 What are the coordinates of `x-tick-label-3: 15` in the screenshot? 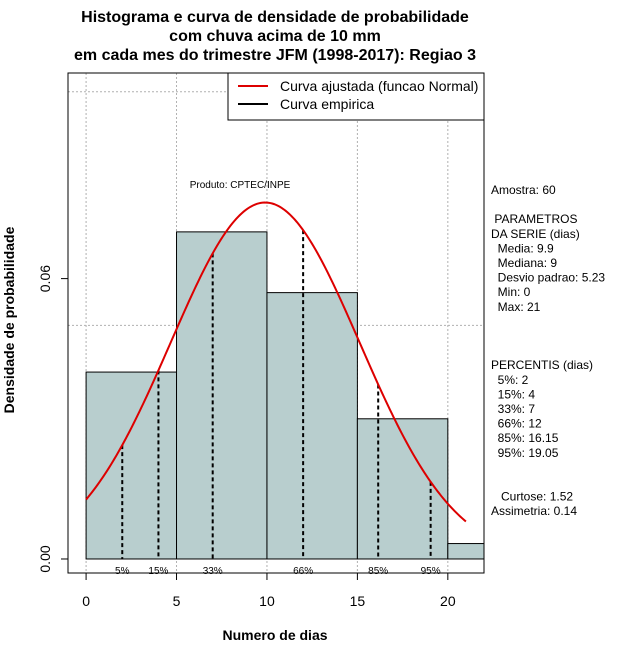 It's located at (358, 601).